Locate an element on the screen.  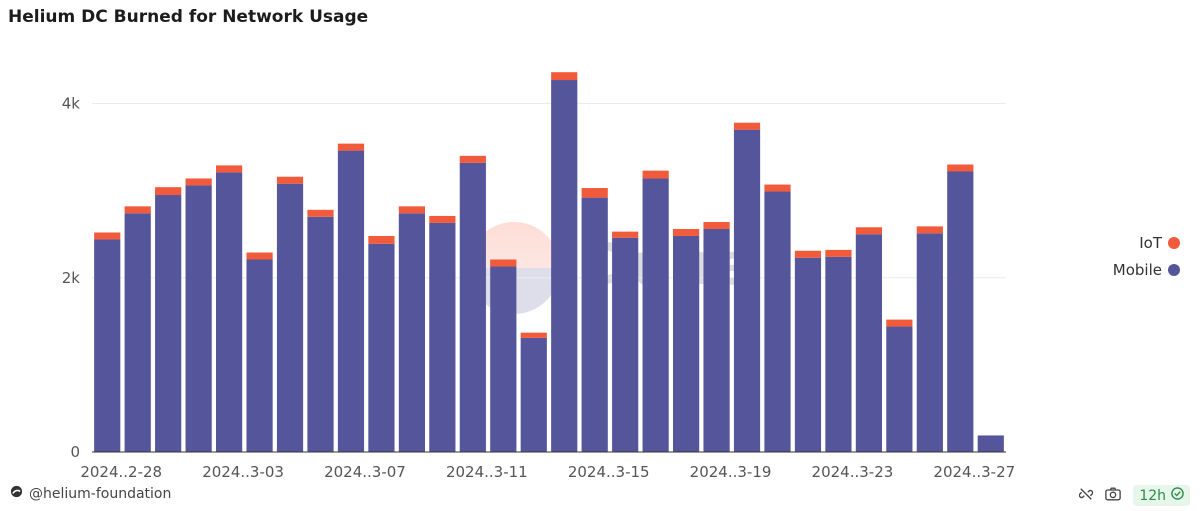
x-tick-label: 2024..3-07 is located at coordinates (365, 472).